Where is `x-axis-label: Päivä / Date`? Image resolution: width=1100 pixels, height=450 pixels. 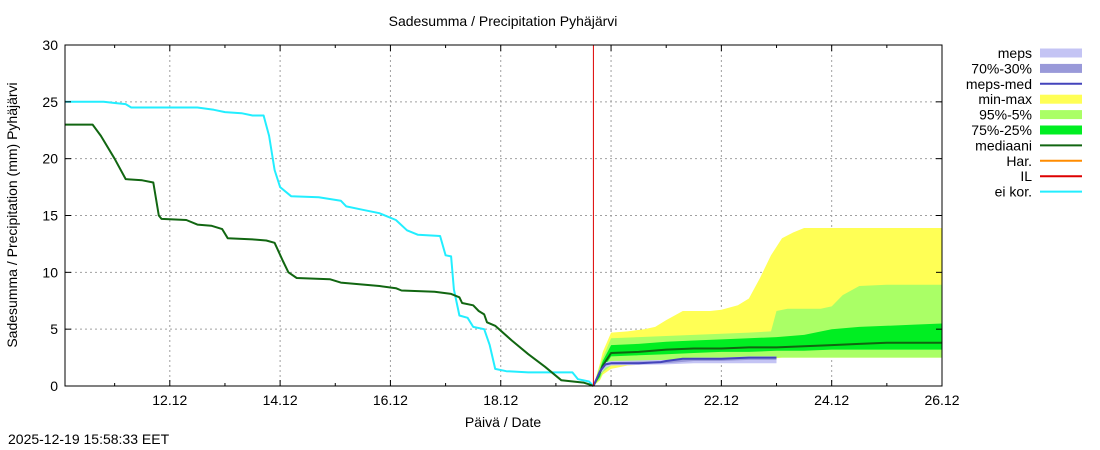 x-axis-label: Päivä / Date is located at coordinates (503, 422).